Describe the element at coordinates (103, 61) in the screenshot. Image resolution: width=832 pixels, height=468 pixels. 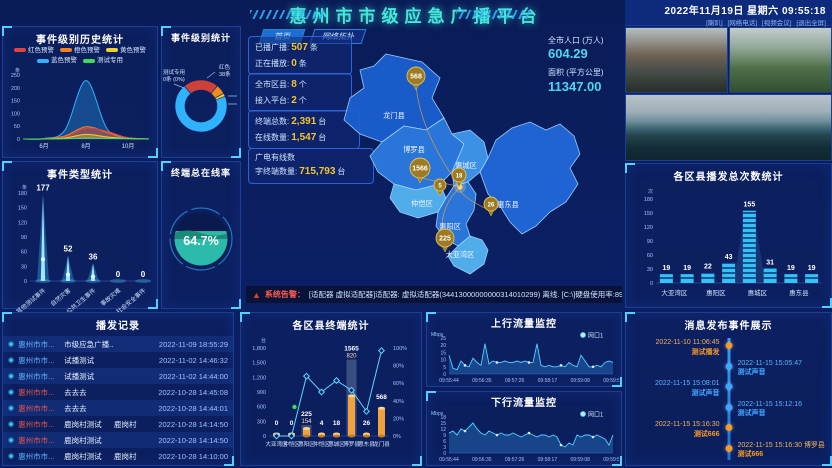
I see `legend-item: 测试专用` at that location.